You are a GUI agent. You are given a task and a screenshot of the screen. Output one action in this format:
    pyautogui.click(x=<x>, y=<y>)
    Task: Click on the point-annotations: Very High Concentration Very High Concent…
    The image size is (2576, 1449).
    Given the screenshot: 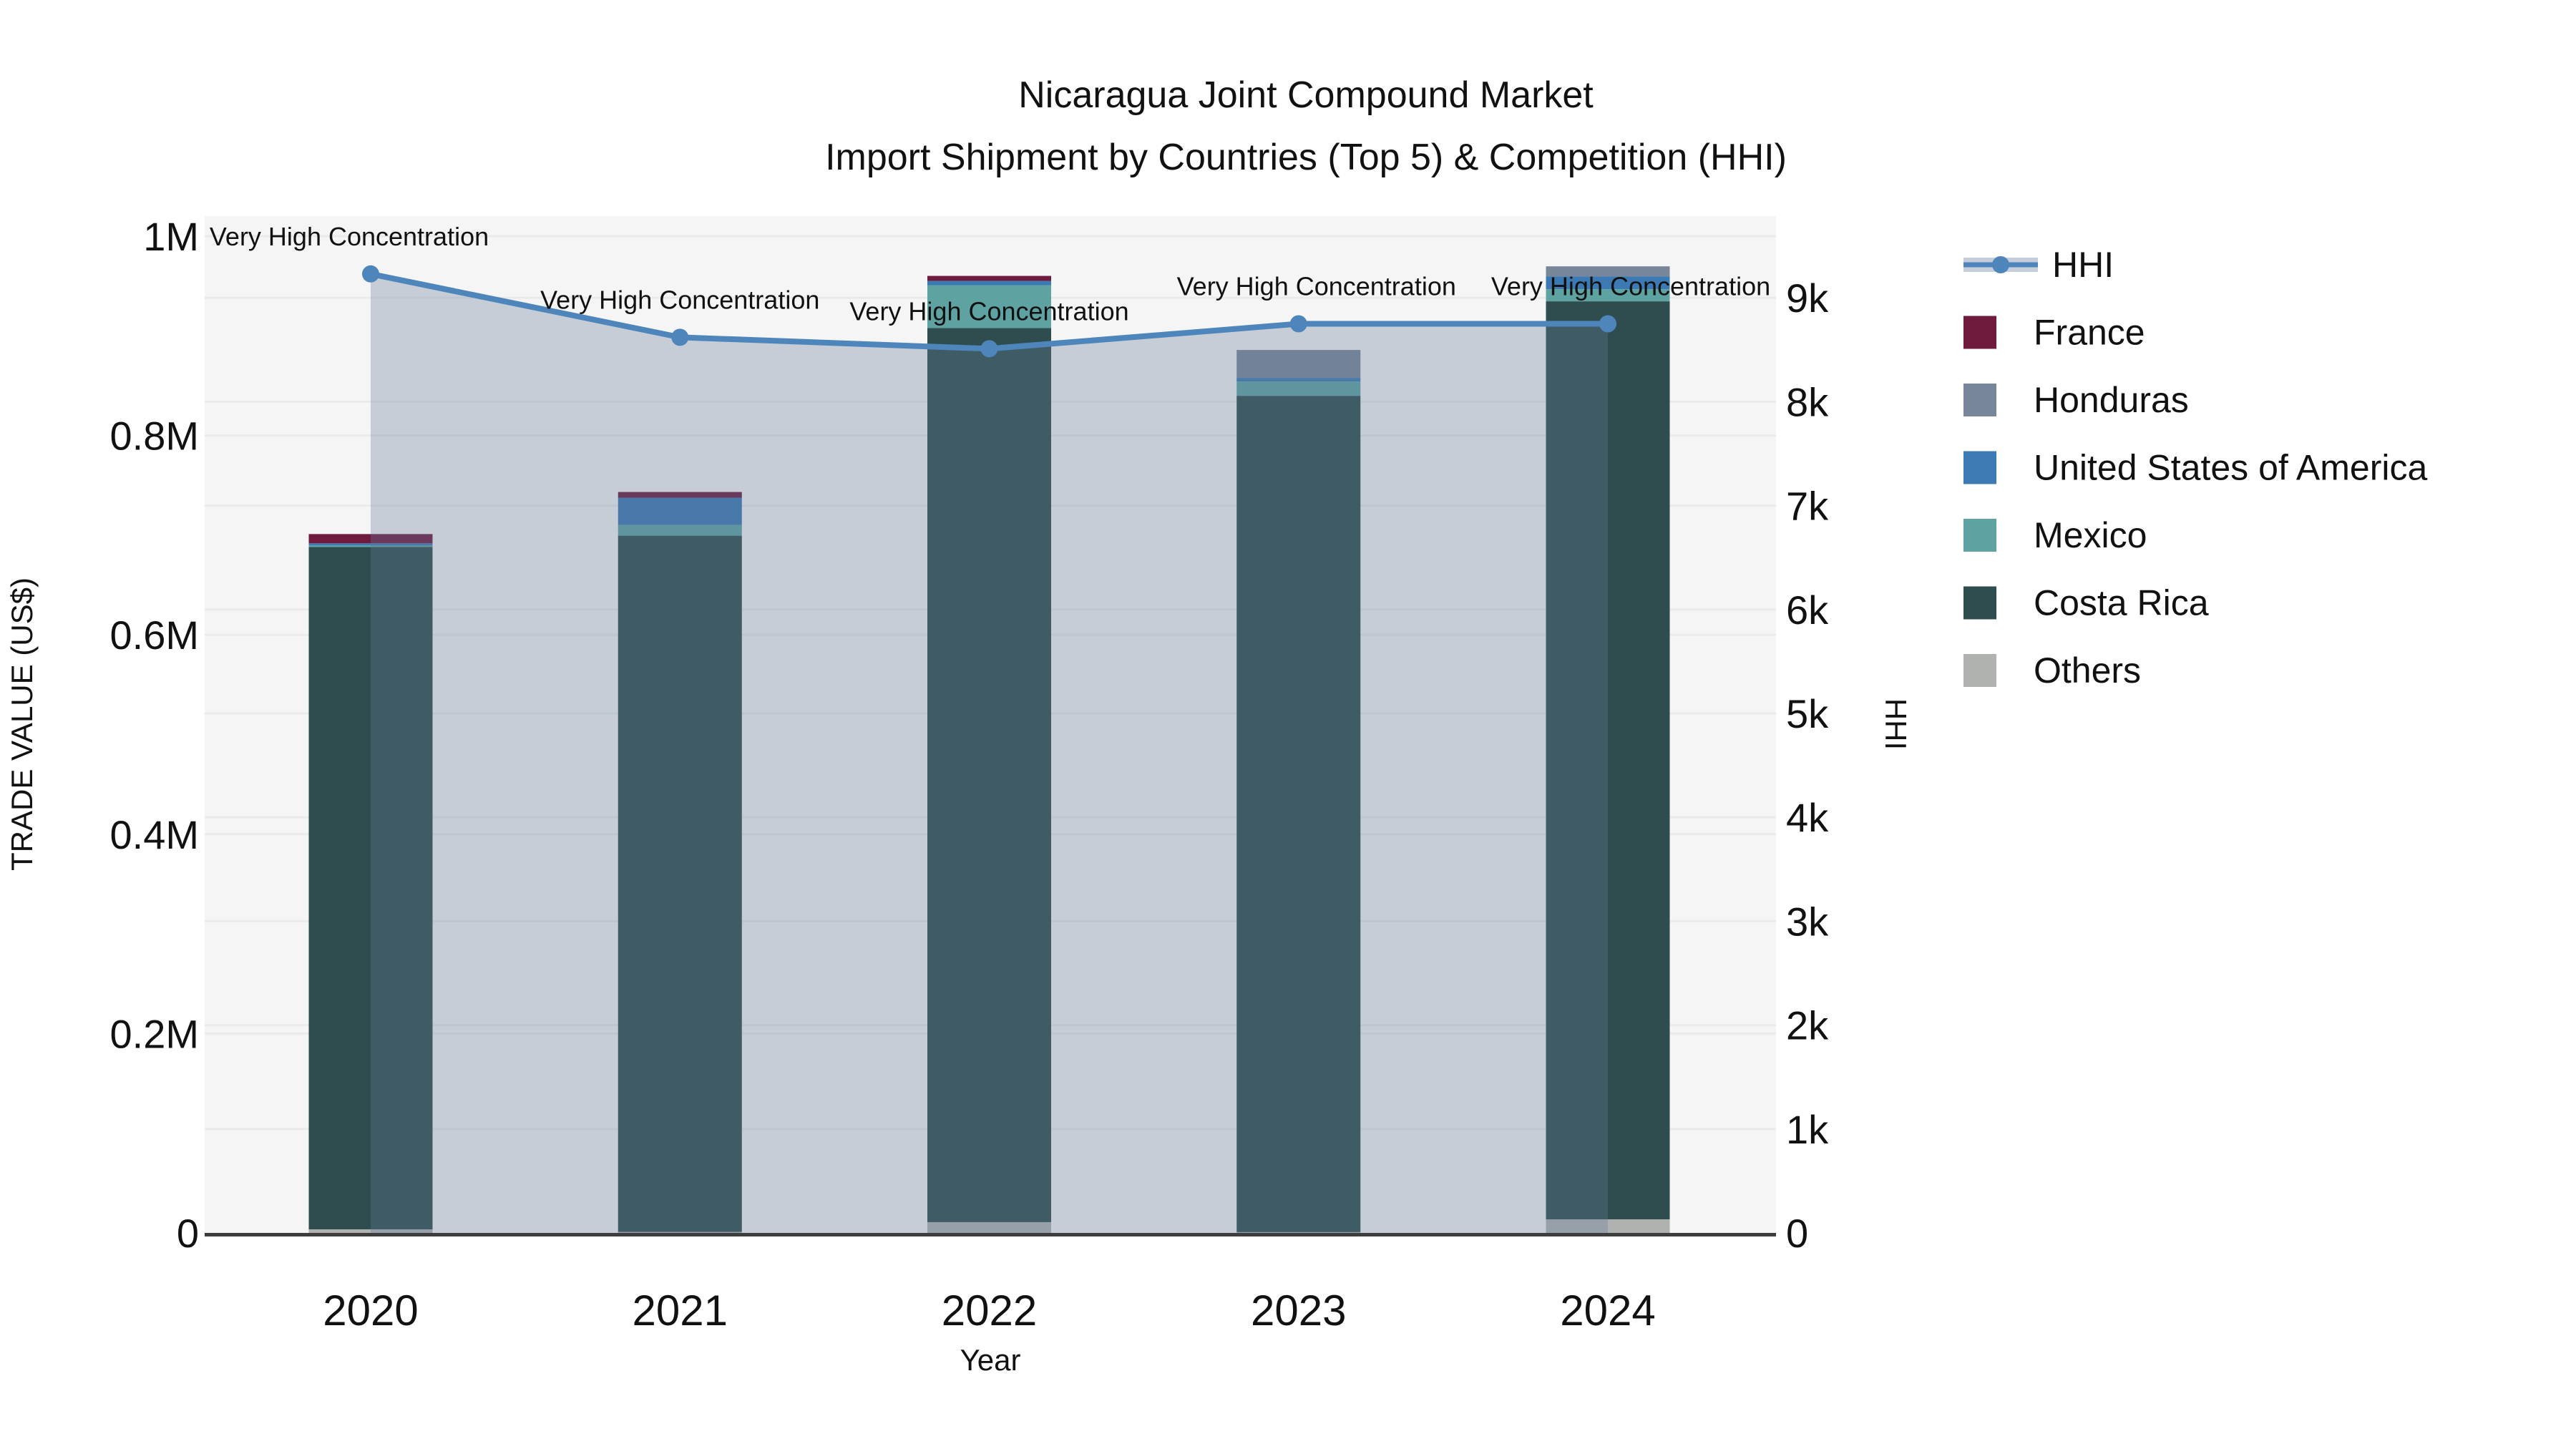 What is the action you would take?
    pyautogui.click(x=990, y=274)
    